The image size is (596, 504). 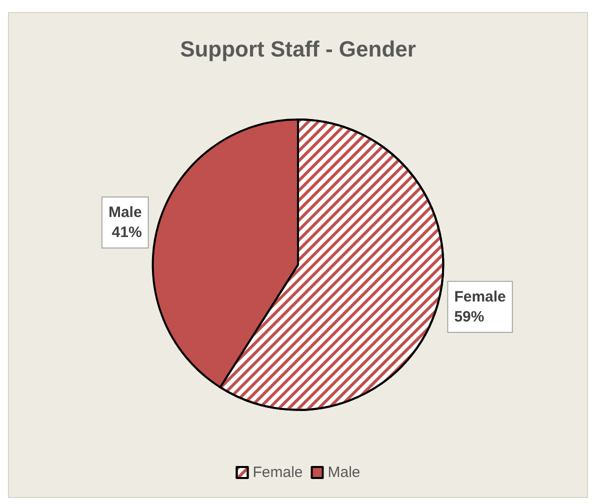 What do you see at coordinates (277, 472) in the screenshot?
I see `legend-label: Female` at bounding box center [277, 472].